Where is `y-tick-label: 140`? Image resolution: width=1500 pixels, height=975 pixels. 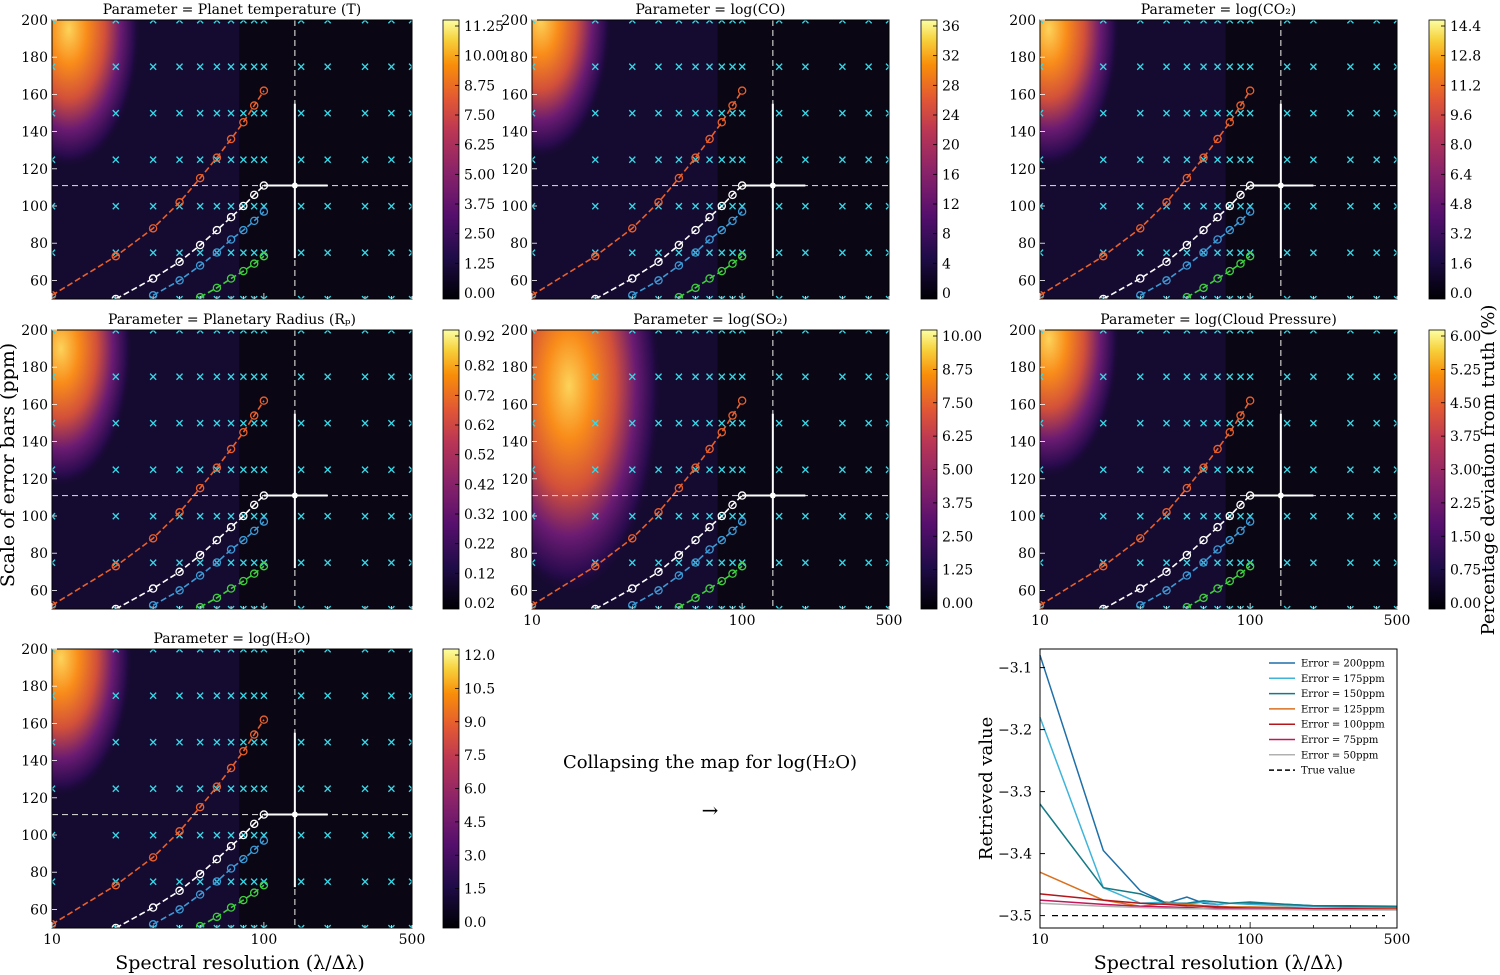 y-tick-label: 140 is located at coordinates (514, 133).